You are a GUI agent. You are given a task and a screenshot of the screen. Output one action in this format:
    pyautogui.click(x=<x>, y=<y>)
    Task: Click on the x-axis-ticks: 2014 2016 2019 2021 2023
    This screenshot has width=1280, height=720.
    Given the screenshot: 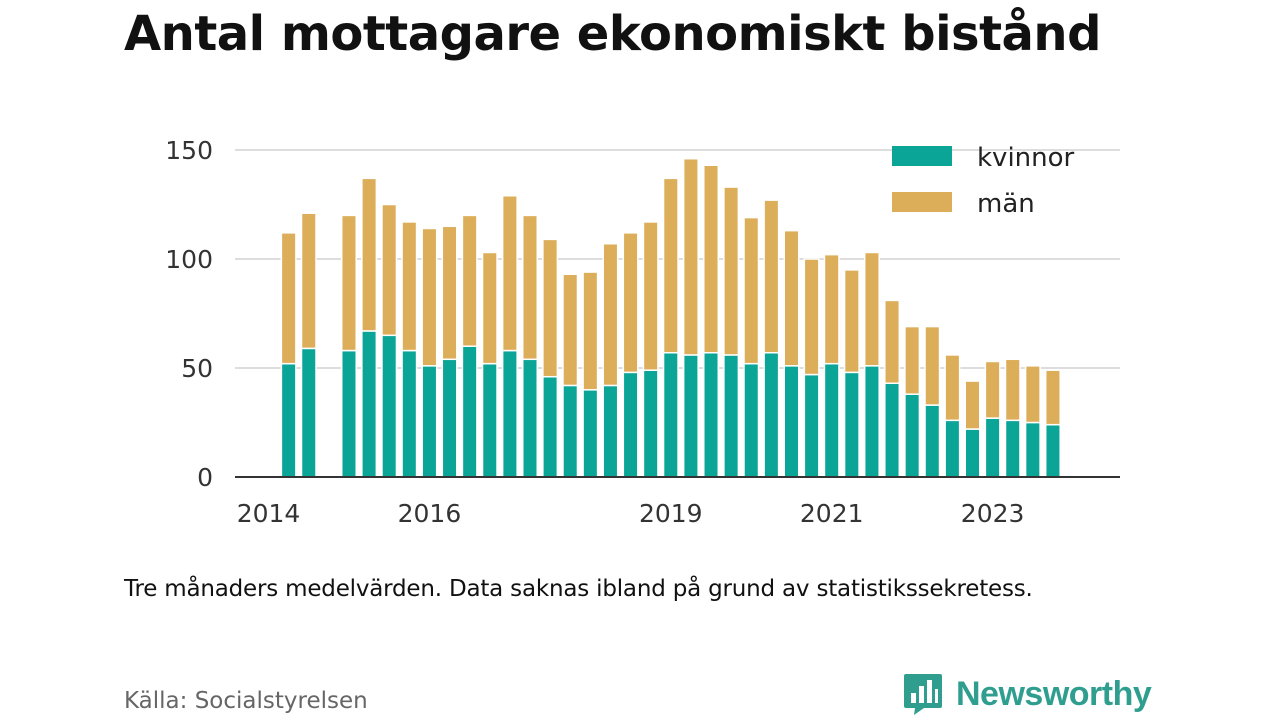 What is the action you would take?
    pyautogui.click(x=631, y=513)
    